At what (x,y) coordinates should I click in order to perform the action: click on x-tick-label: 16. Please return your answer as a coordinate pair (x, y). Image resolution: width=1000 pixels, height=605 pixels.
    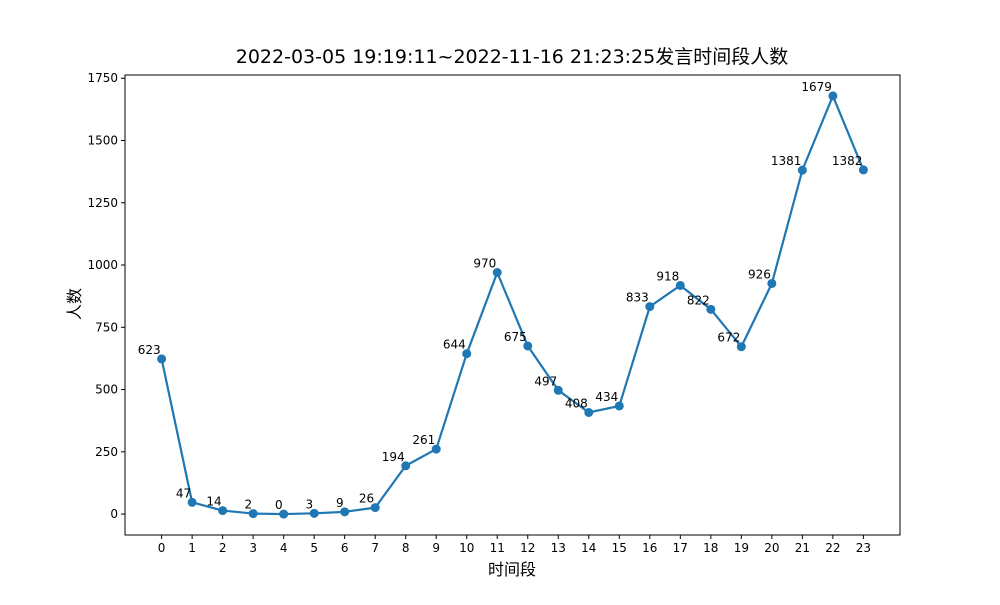
    Looking at the image, I should click on (649, 548).